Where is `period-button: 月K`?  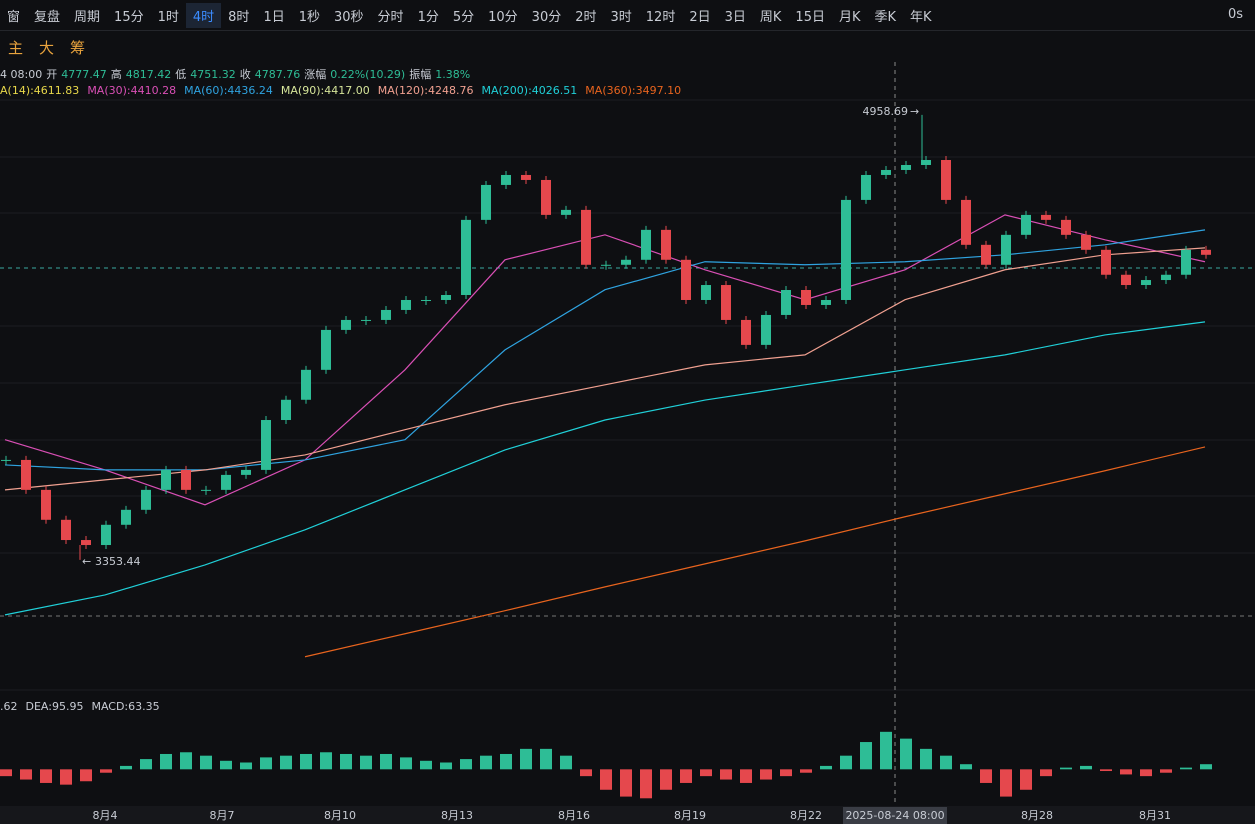 period-button: 月K is located at coordinates (849, 17).